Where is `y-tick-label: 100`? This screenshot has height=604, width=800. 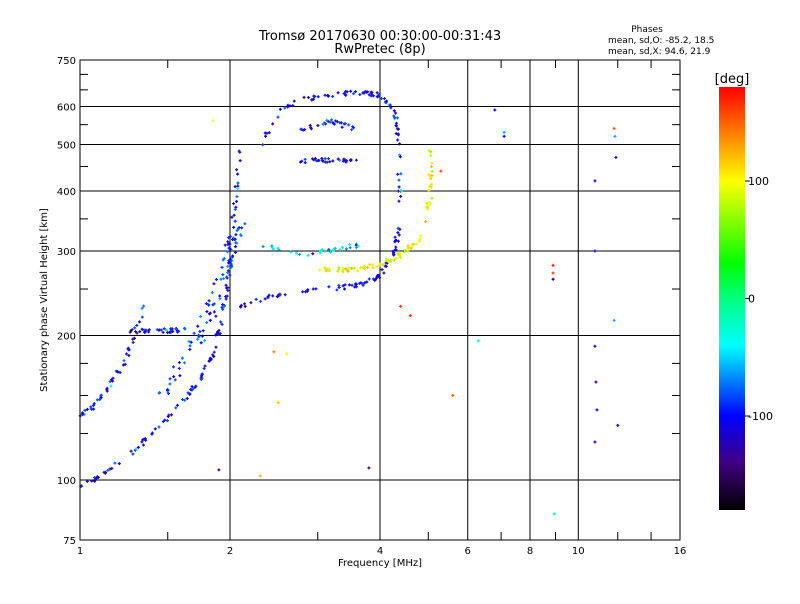
y-tick-label: 100 is located at coordinates (66, 481).